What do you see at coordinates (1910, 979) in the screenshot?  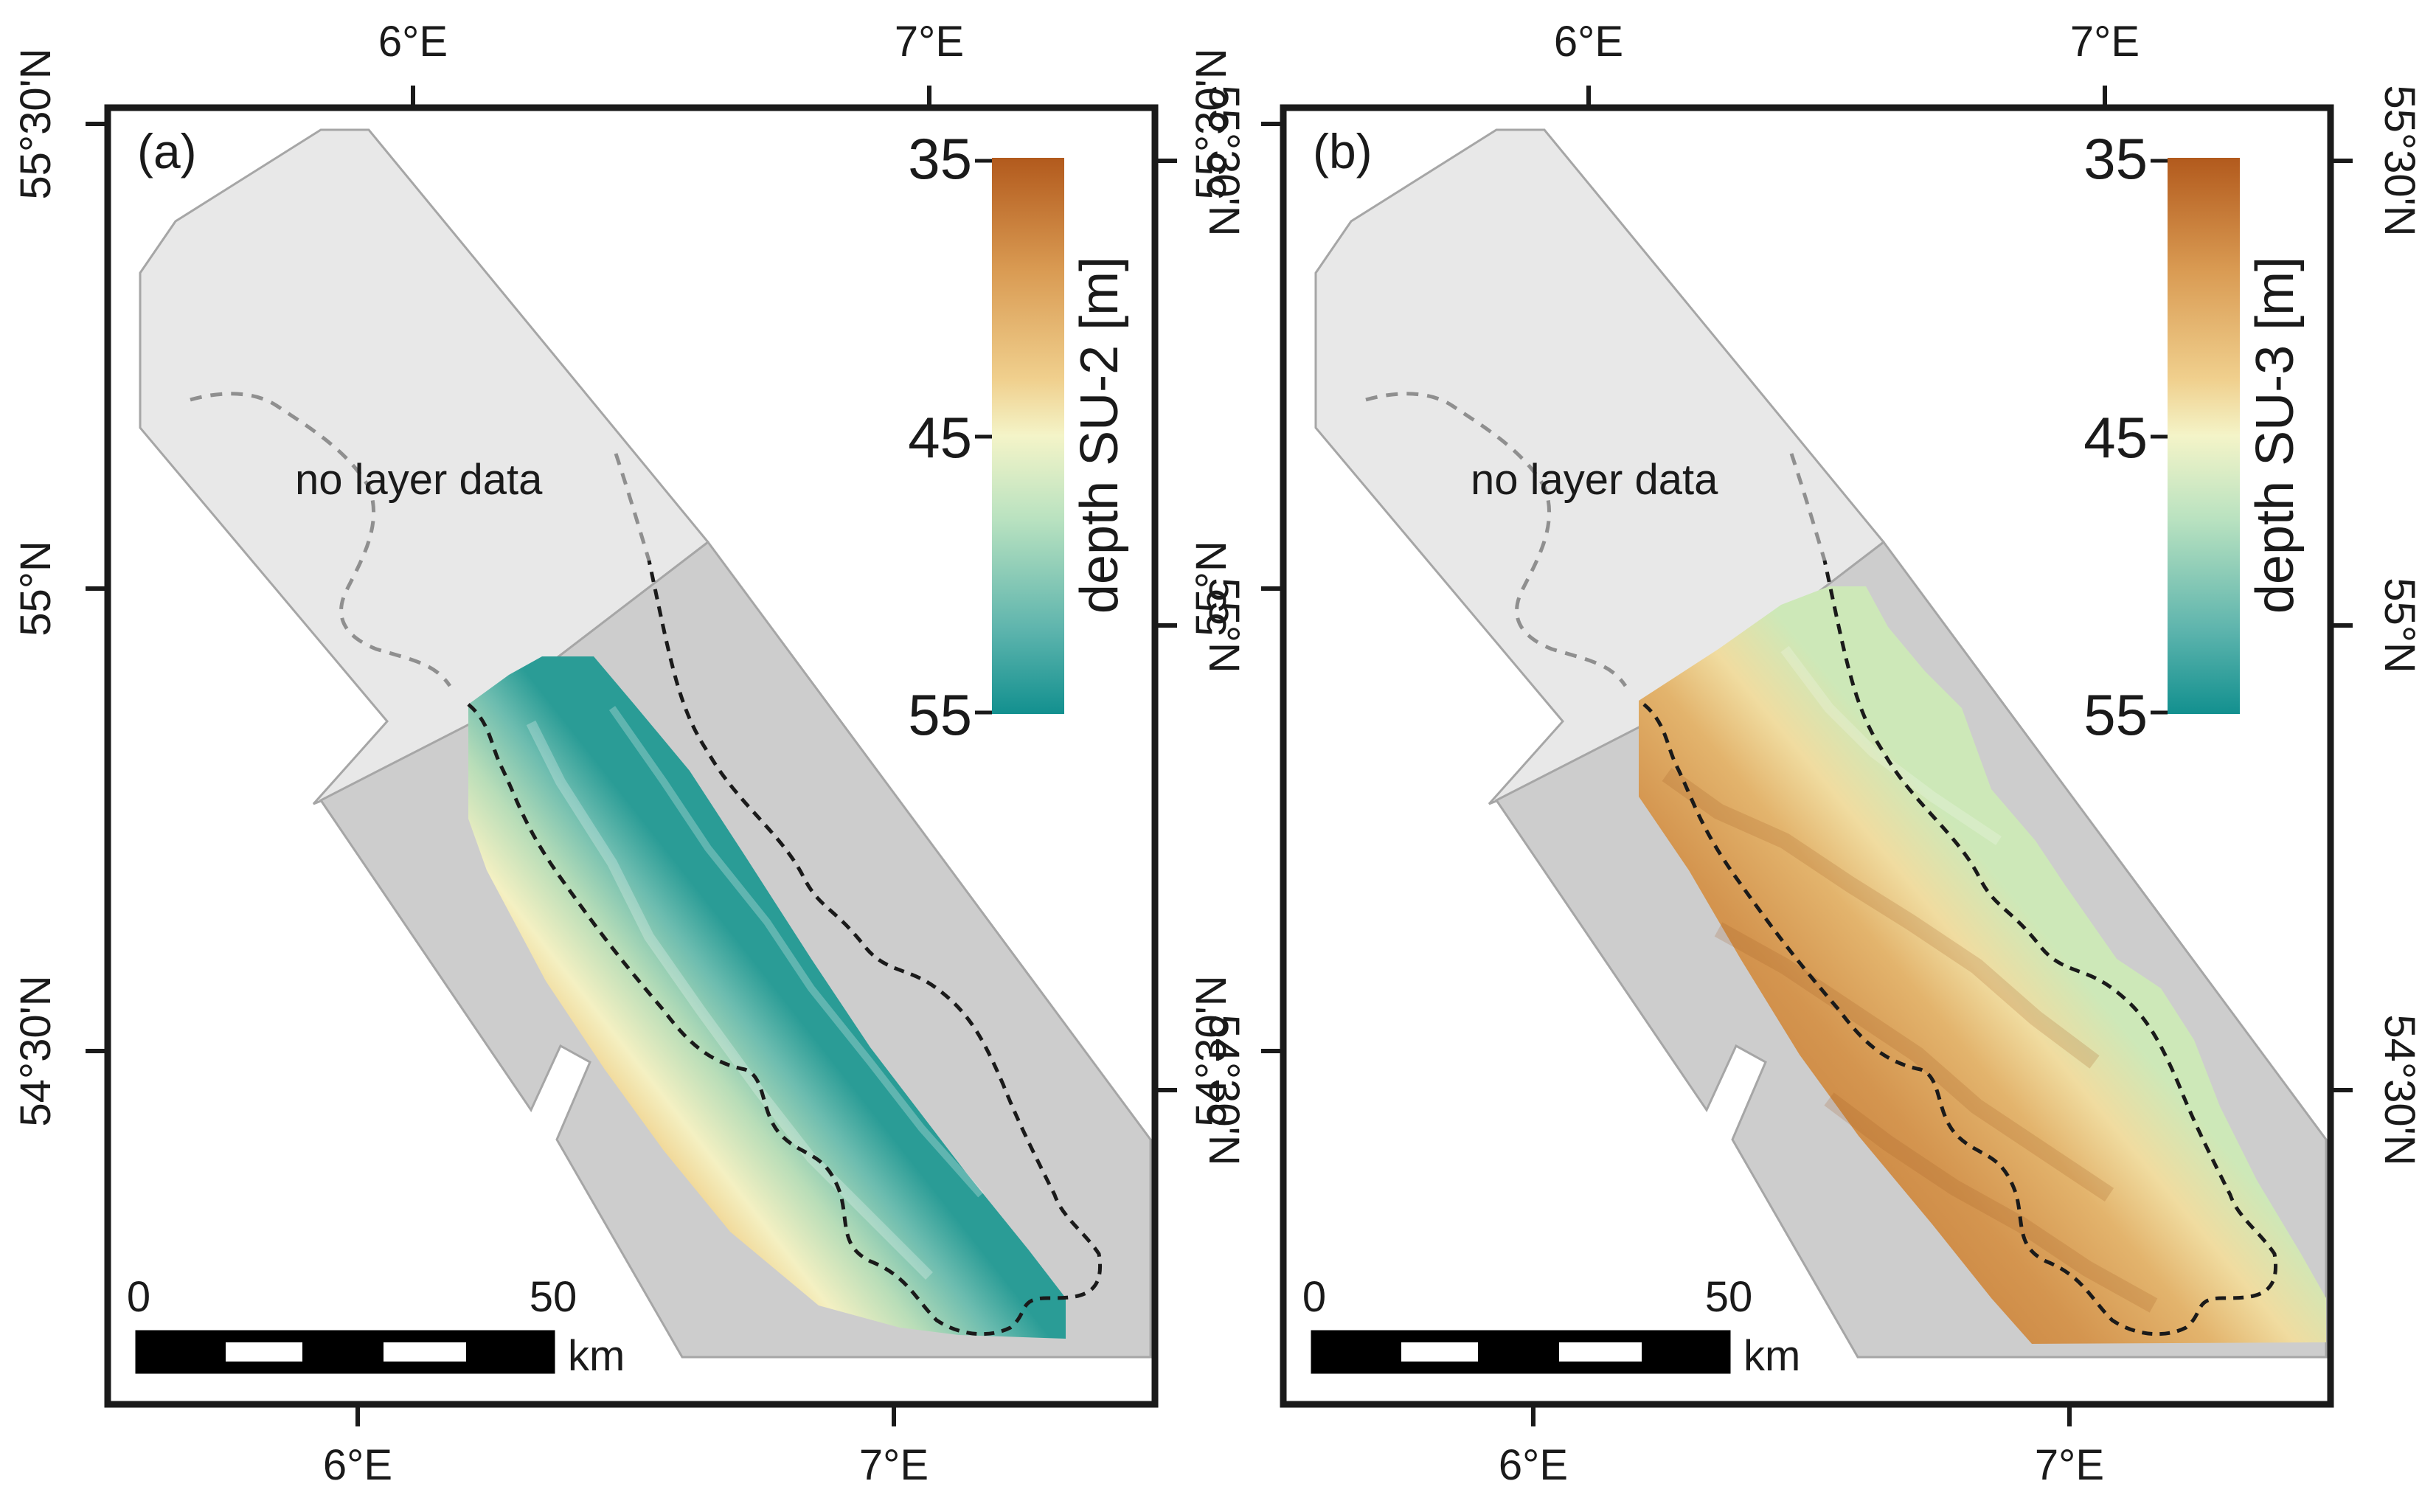 I see `depth-layer-su3-banding` at bounding box center [1910, 979].